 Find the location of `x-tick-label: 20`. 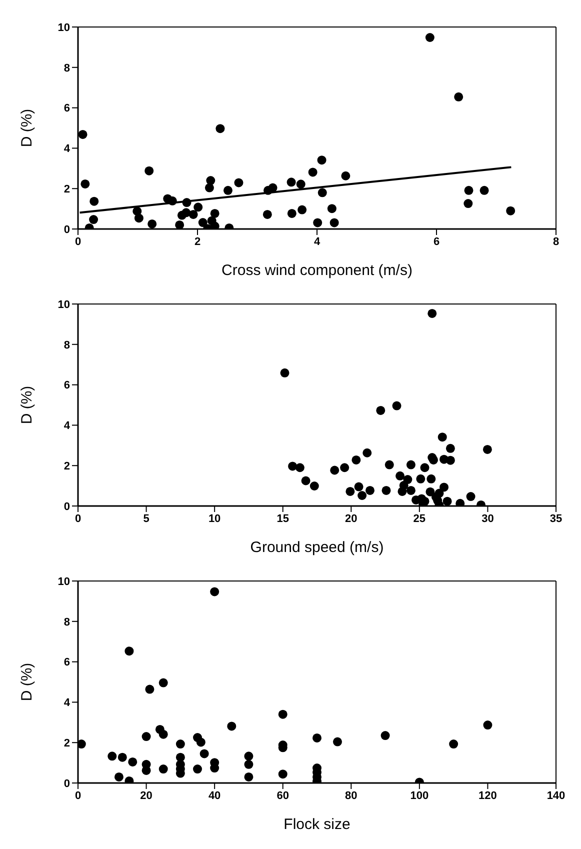

x-tick-label: 20 is located at coordinates (351, 518).